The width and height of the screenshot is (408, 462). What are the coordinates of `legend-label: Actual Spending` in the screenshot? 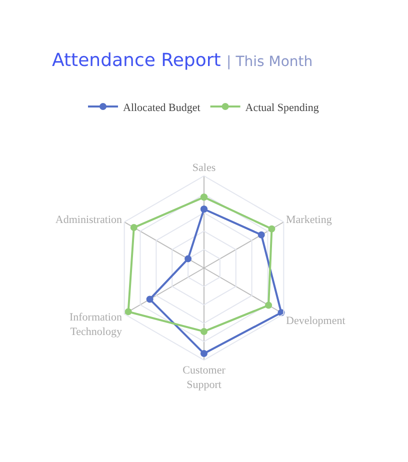 It's located at (282, 108).